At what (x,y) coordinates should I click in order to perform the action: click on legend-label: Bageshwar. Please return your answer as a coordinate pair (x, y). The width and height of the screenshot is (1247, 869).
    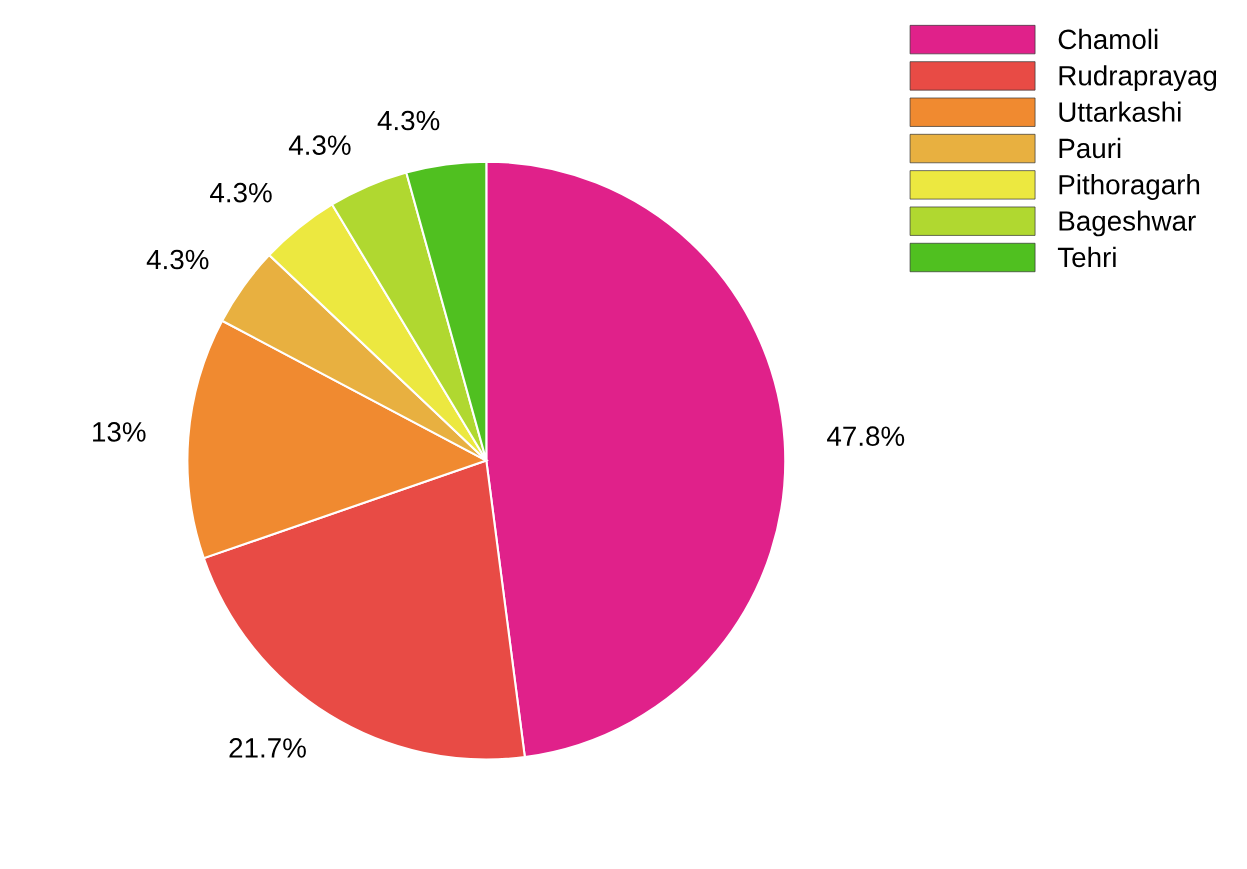
    Looking at the image, I should click on (1127, 223).